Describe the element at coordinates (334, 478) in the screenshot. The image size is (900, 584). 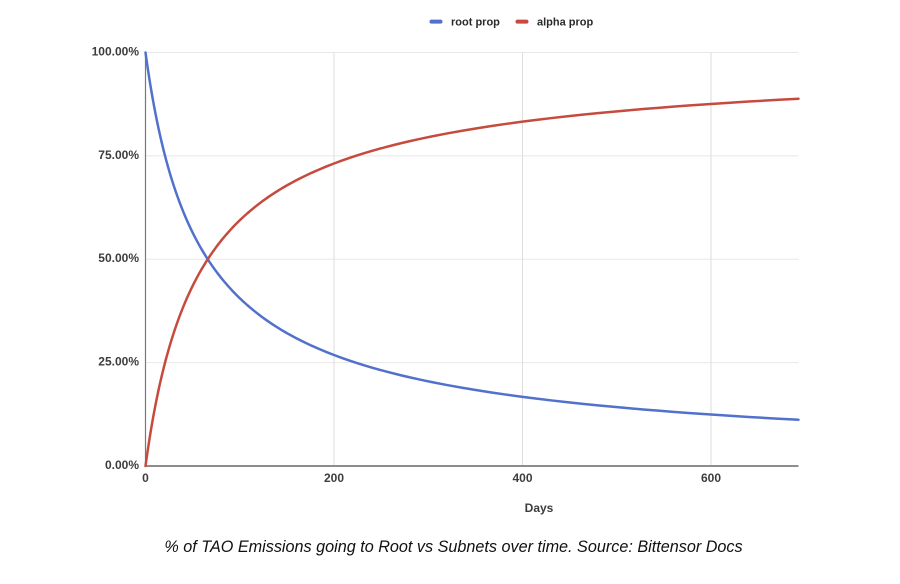
I see `svg-text: 200` at that location.